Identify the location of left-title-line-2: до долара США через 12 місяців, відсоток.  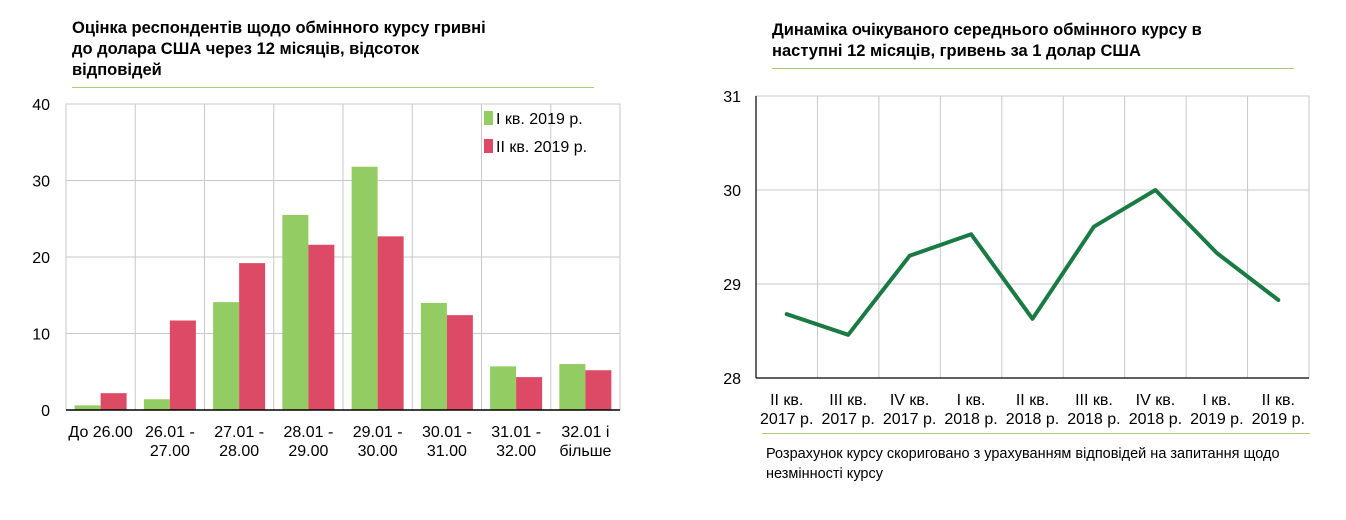
(246, 49).